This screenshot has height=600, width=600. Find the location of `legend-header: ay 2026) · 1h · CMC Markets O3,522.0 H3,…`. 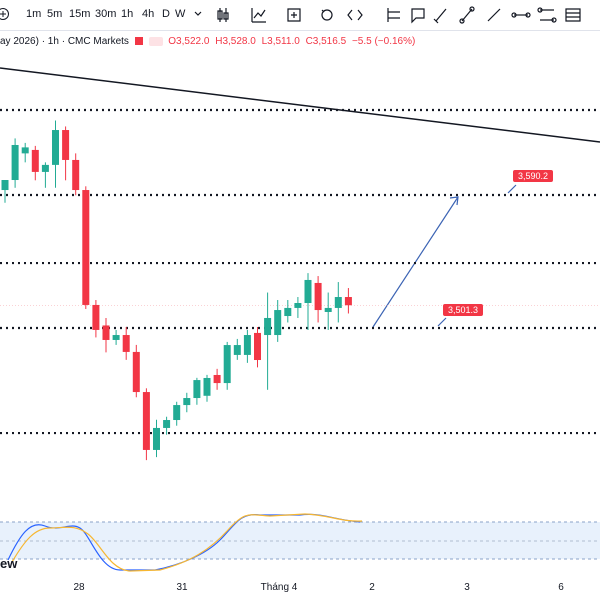

legend-header: ay 2026) · 1h · CMC Markets O3,522.0 H3,… is located at coordinates (209, 41).